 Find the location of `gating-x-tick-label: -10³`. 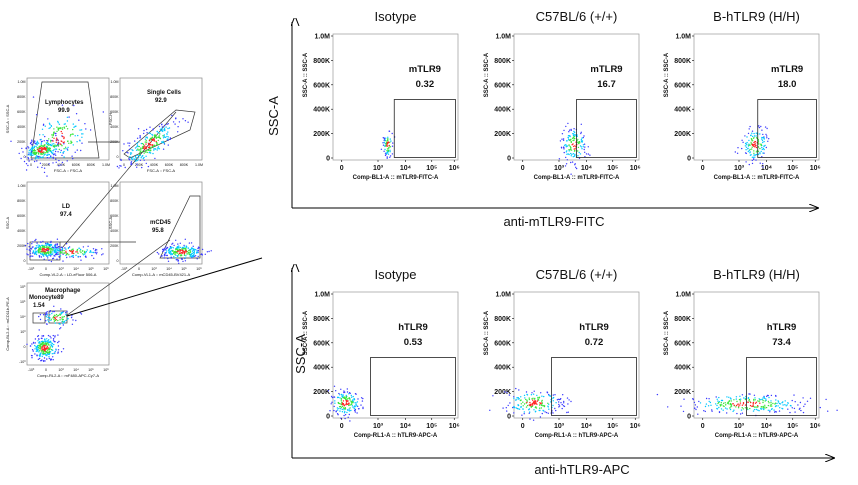

gating-x-tick-label: -10³ is located at coordinates (124, 269).